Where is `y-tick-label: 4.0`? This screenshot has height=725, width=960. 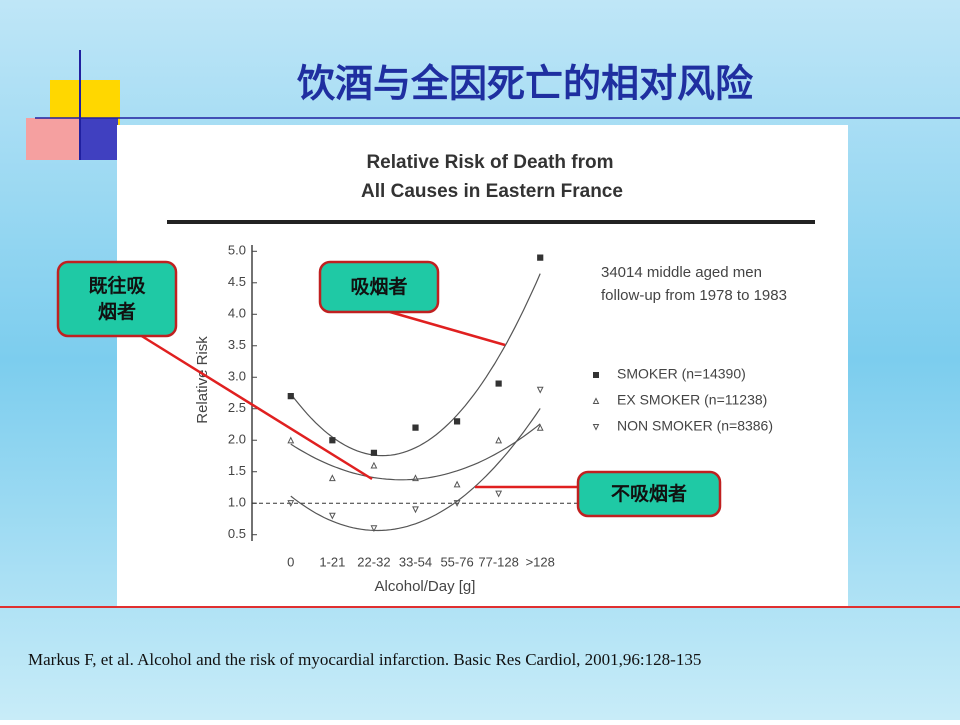 y-tick-label: 4.0 is located at coordinates (237, 313).